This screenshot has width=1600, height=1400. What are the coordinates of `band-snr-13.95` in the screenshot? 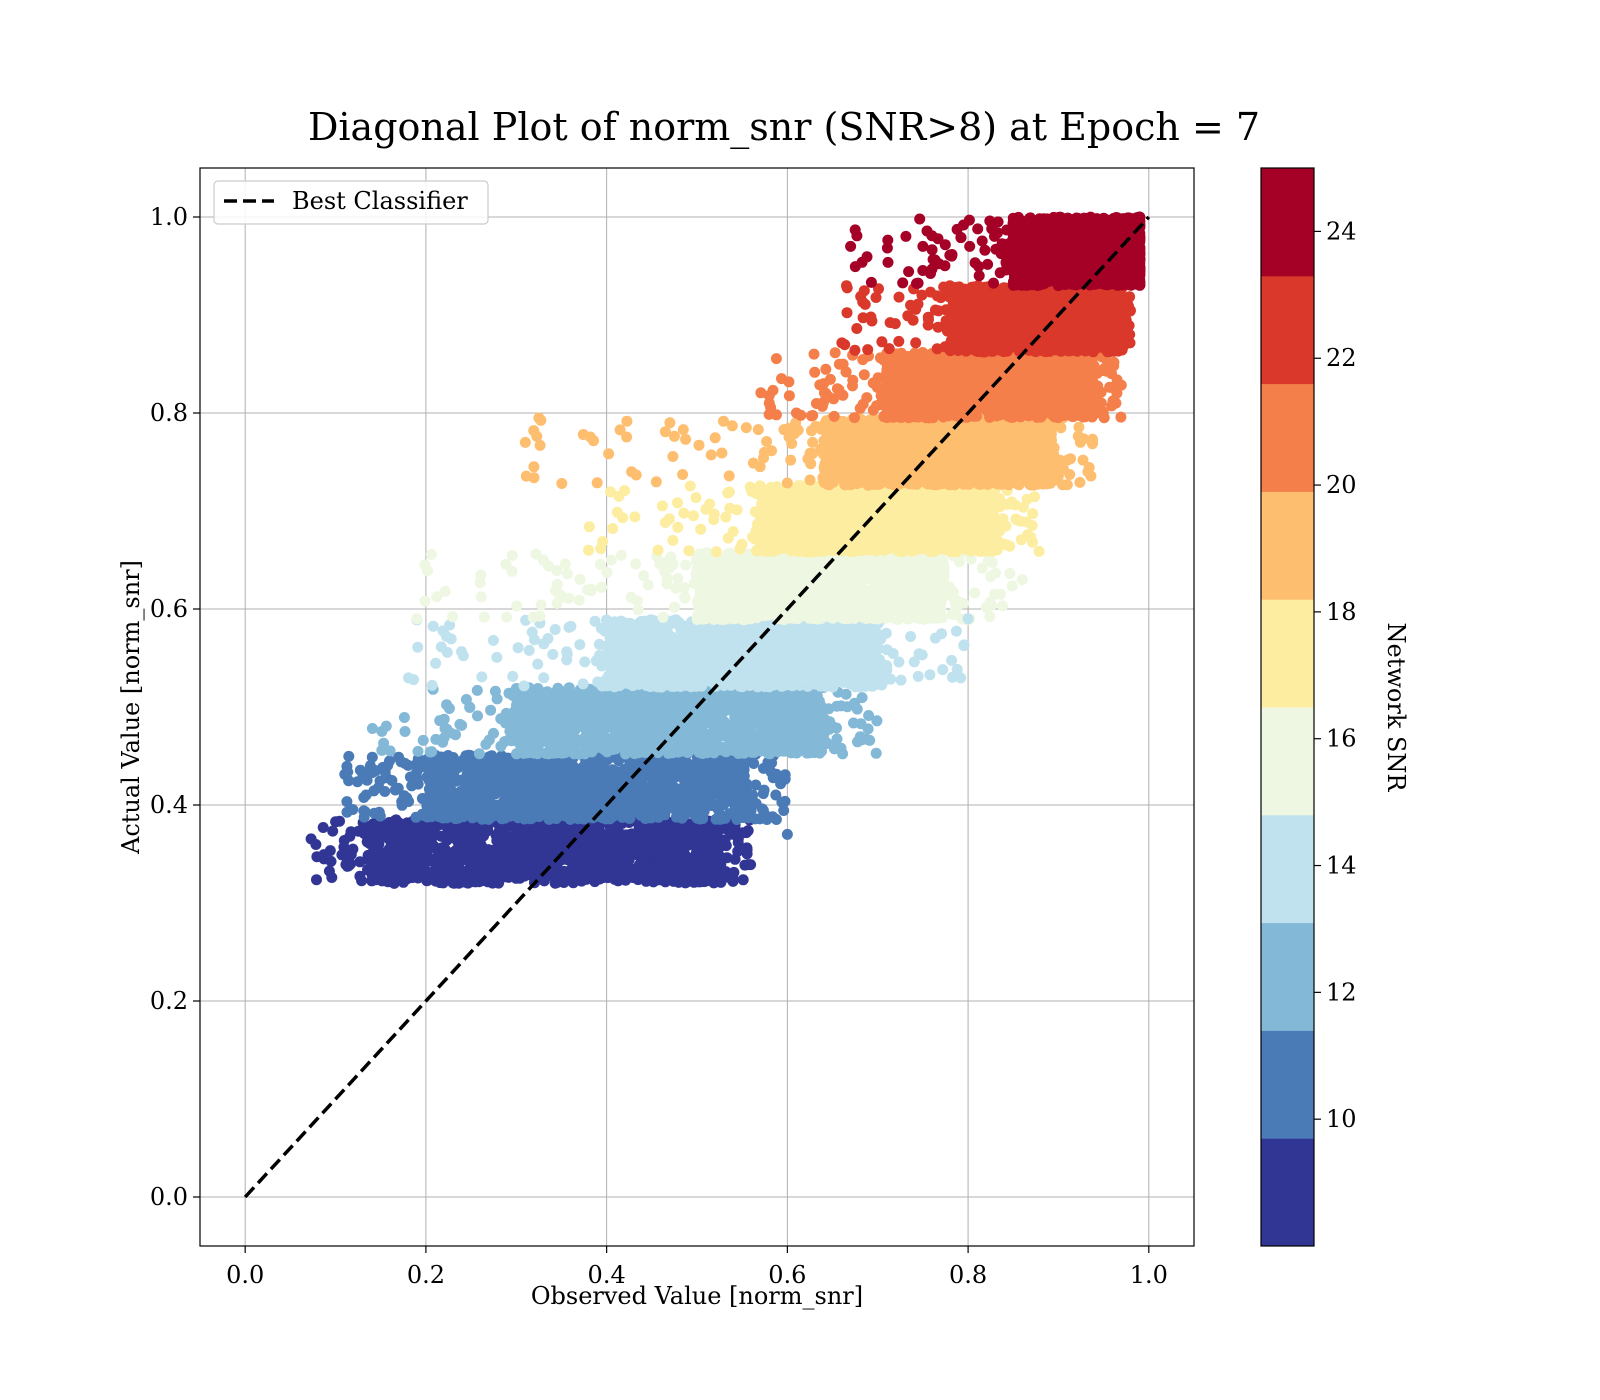 It's located at (686, 653).